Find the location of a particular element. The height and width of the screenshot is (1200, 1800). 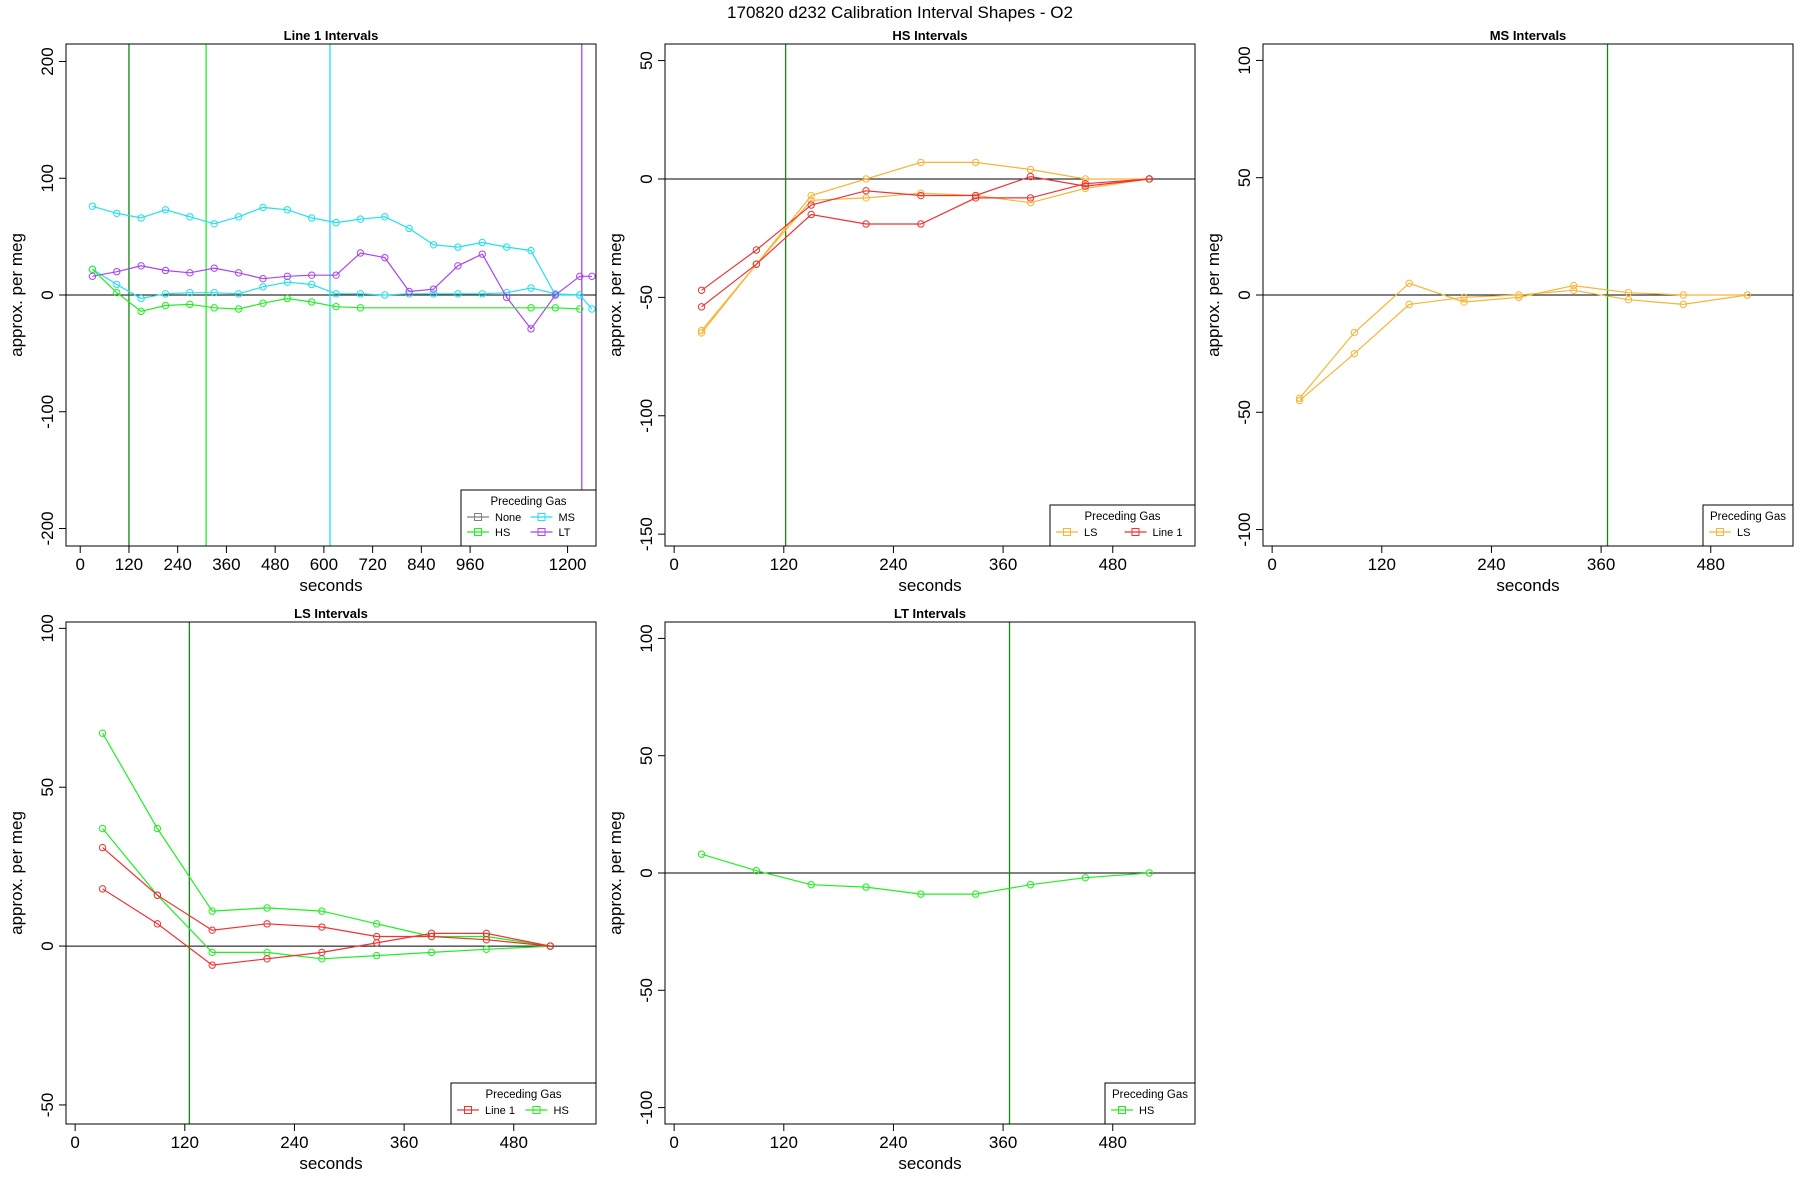

x-tick-label: 720 is located at coordinates (372, 564).